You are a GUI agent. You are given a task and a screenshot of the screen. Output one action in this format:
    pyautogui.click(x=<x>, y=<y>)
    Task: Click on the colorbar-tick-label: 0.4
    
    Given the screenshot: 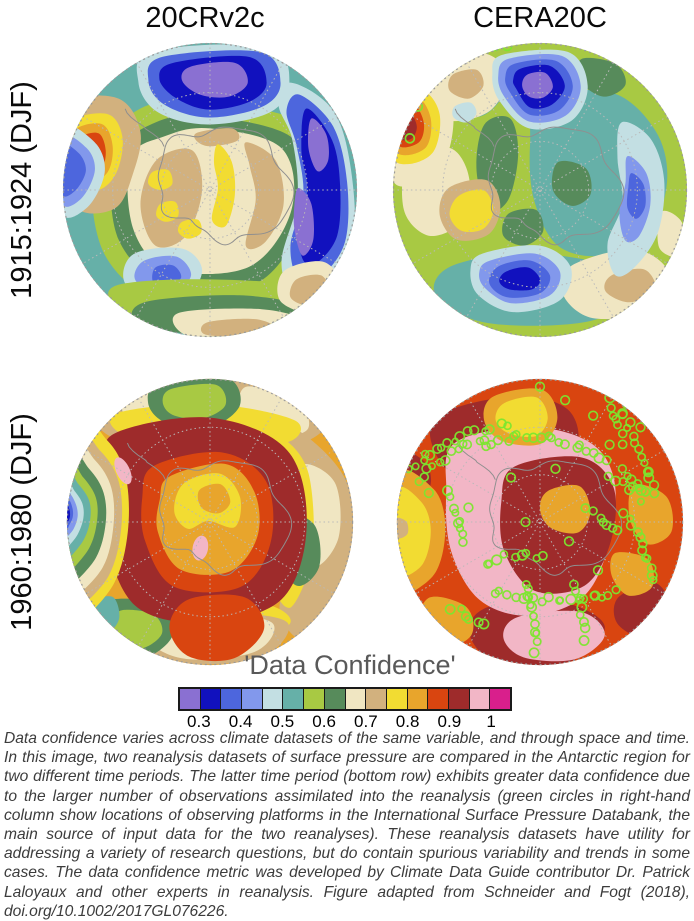 What is the action you would take?
    pyautogui.click(x=240, y=721)
    